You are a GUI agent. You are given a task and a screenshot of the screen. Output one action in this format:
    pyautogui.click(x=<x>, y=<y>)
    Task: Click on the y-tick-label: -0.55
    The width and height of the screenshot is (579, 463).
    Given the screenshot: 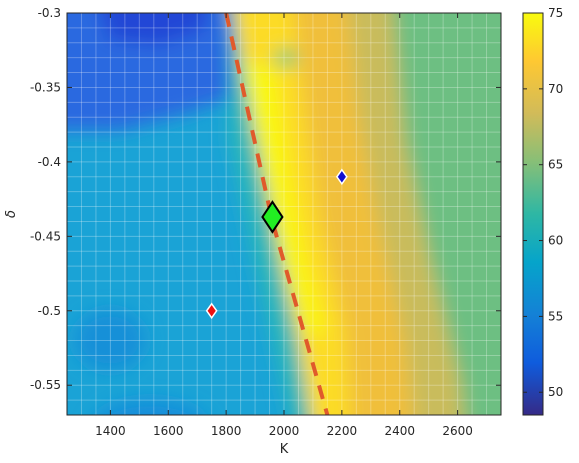 What is the action you would take?
    pyautogui.click(x=45, y=385)
    